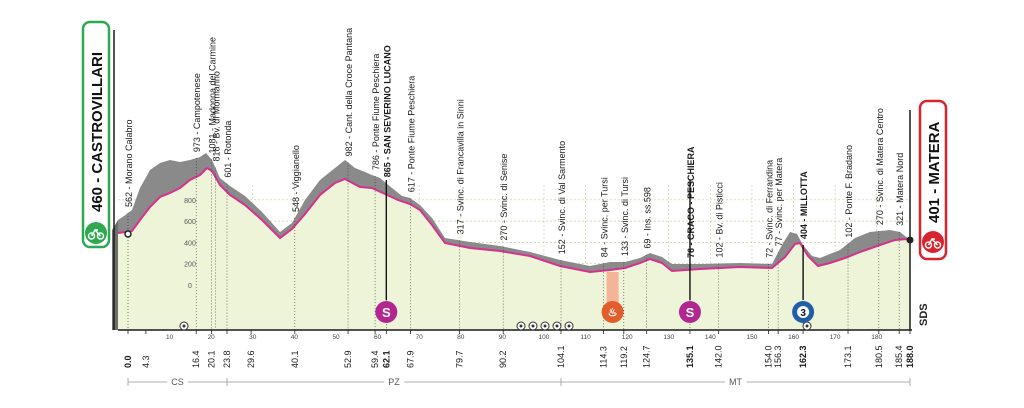  What do you see at coordinates (793, 337) in the screenshot?
I see `axis-tick-label: 160` at bounding box center [793, 337].